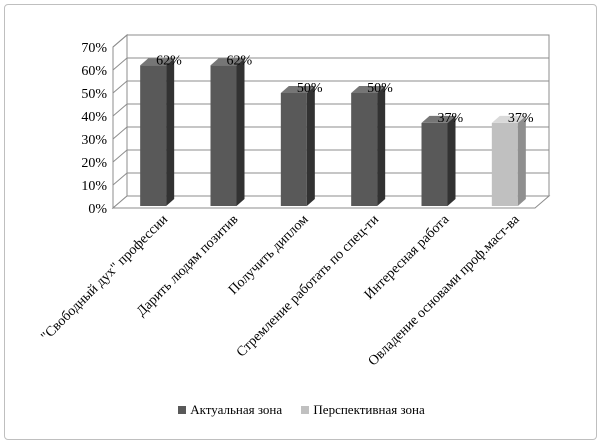  What do you see at coordinates (331, 202) in the screenshot?
I see `floor` at bounding box center [331, 202].